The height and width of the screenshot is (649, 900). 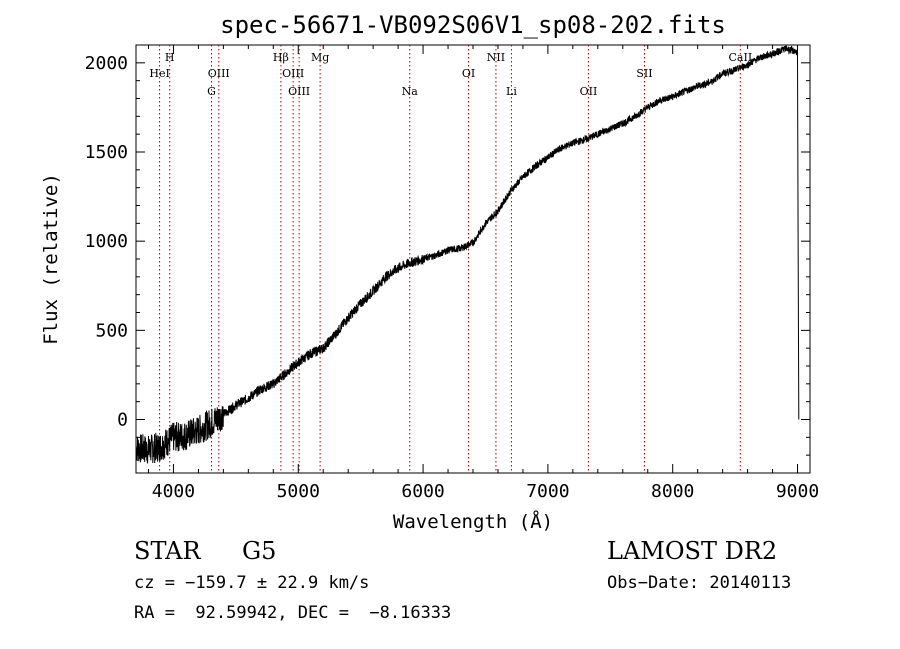 I want to click on velocity-readout: cz = −159.7 ± 22.9 km/s, so click(x=252, y=583).